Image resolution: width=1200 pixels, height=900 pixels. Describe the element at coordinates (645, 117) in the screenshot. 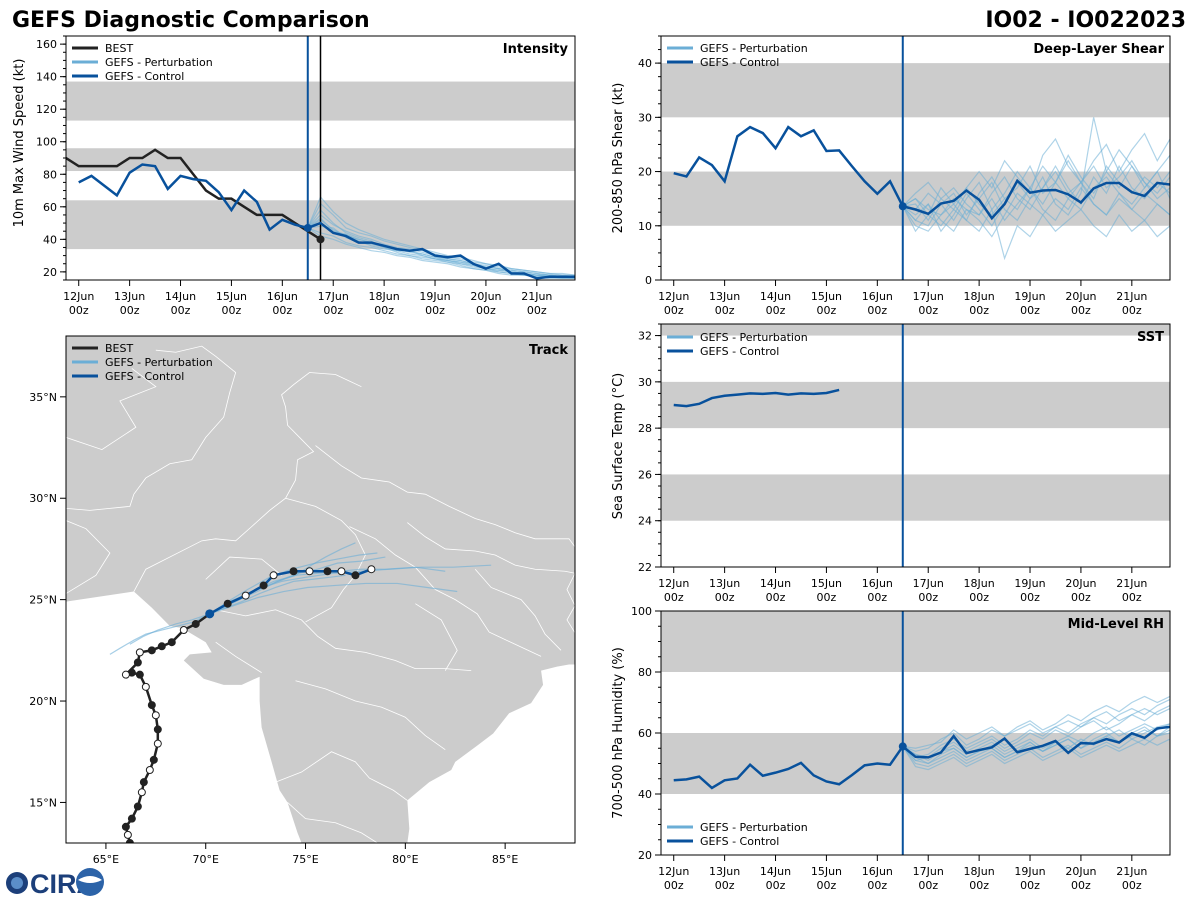

I see `shear-y-tick-label: 30` at that location.